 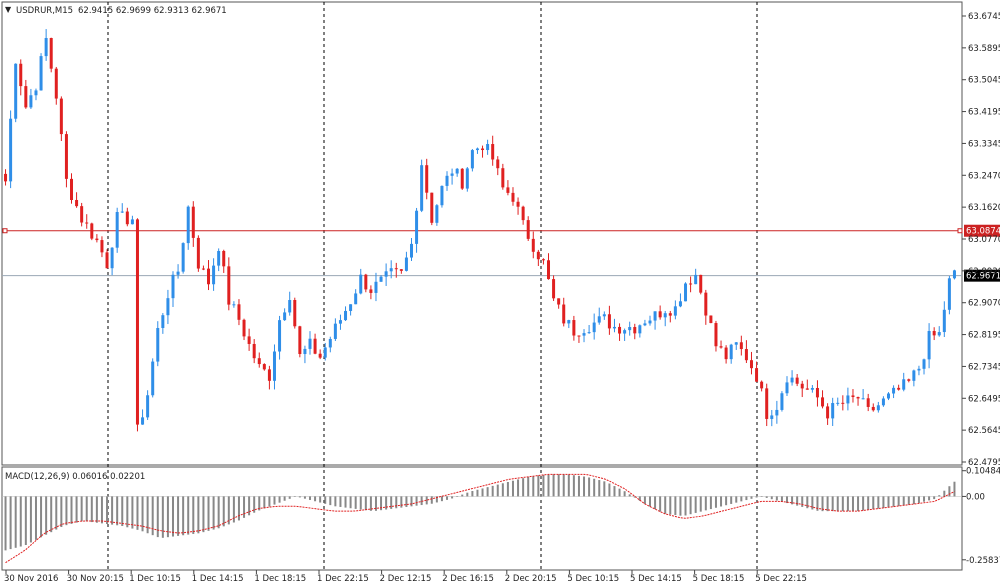 I want to click on y-tick-label: 62.7345, so click(x=984, y=367).